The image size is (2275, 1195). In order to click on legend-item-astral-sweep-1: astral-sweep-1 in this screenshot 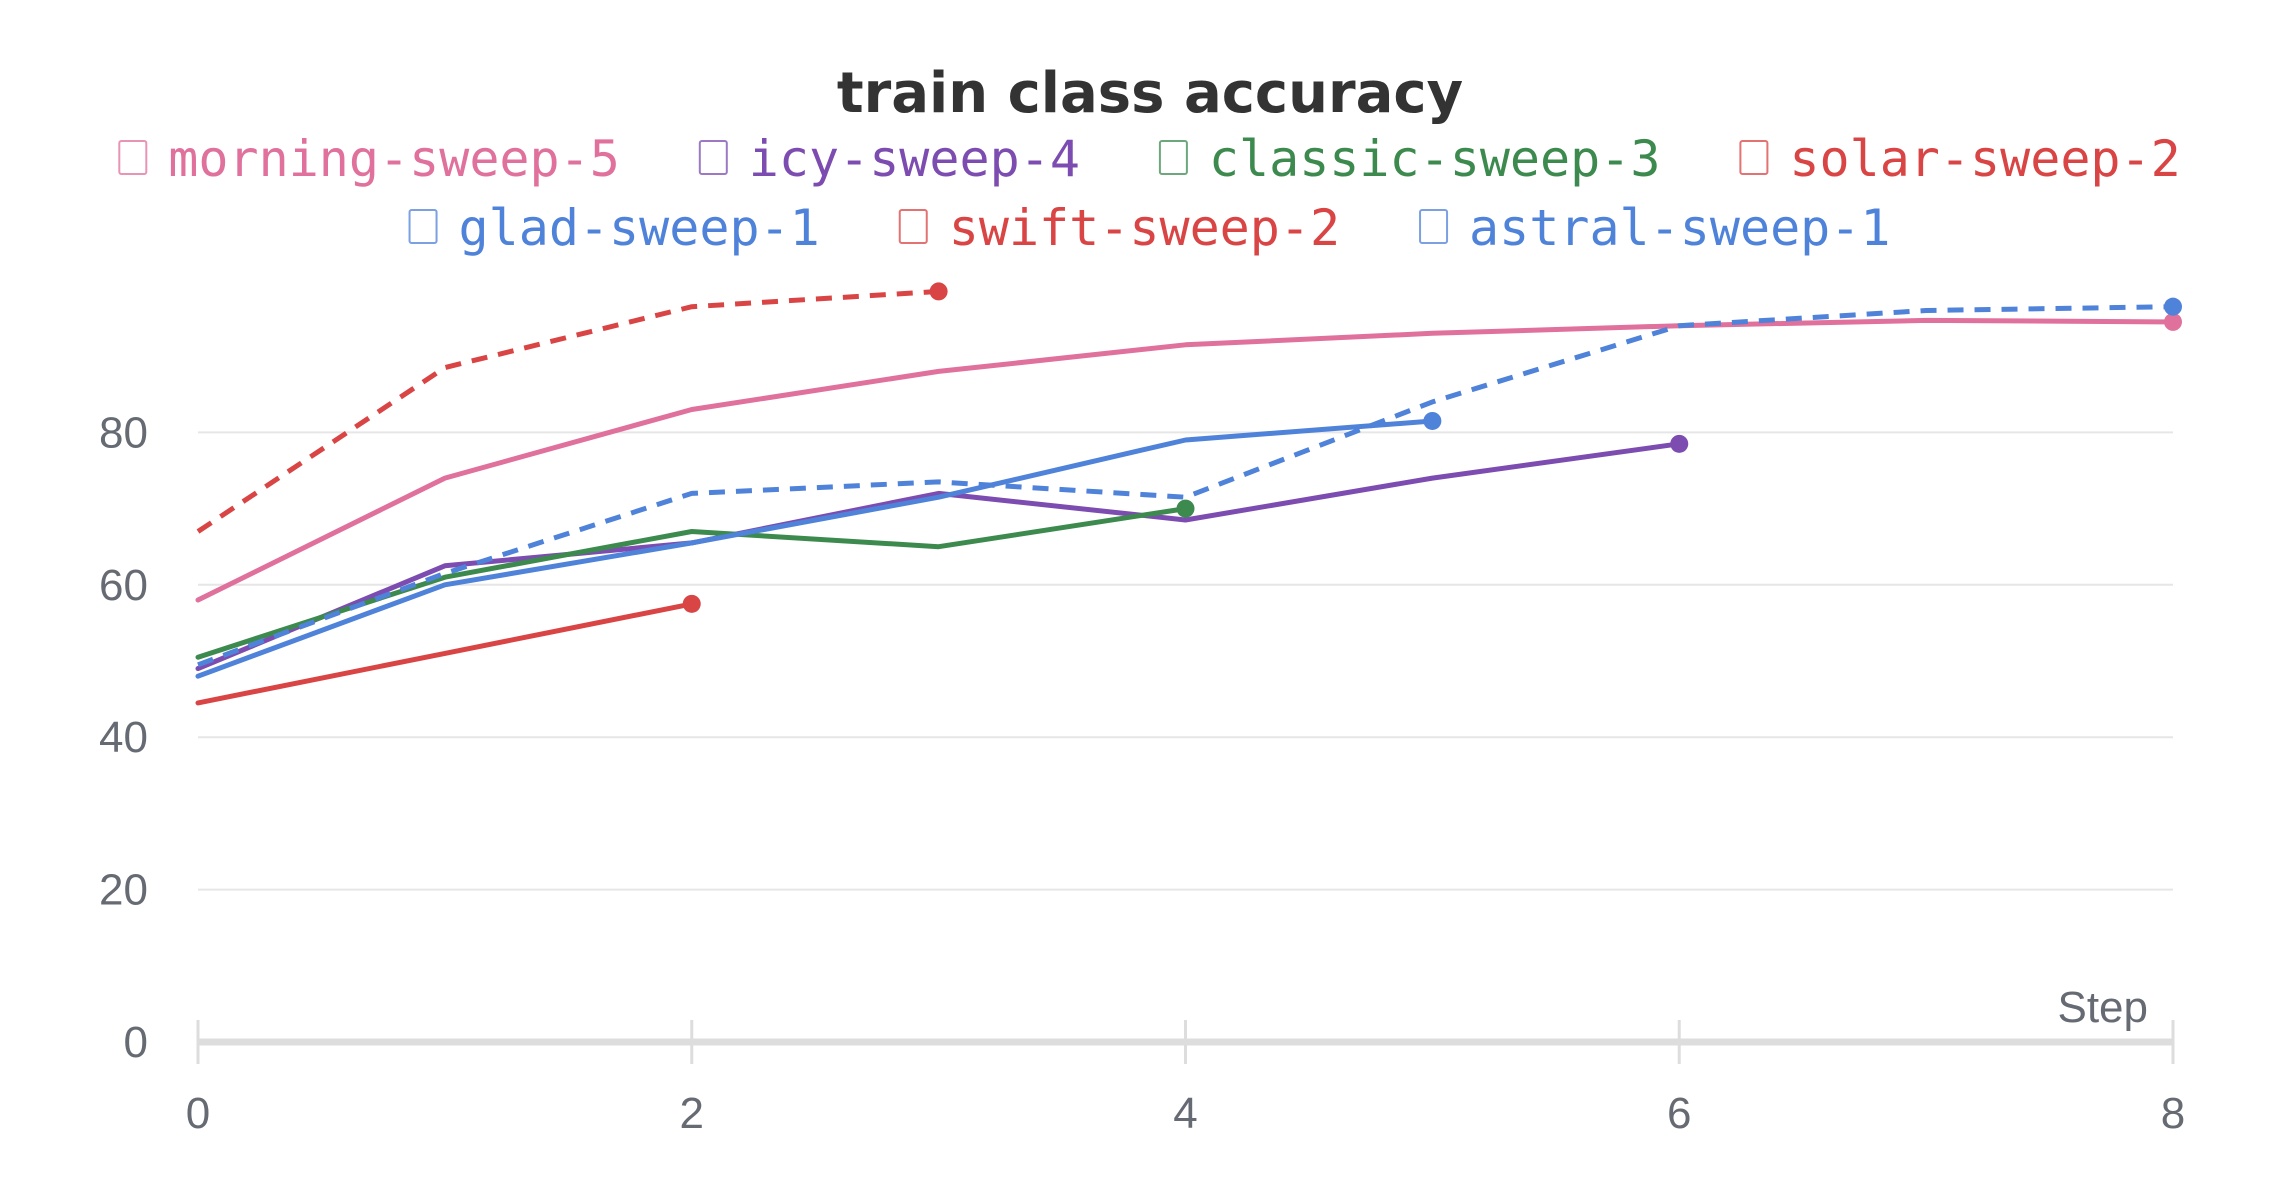, I will do `click(1654, 228)`.